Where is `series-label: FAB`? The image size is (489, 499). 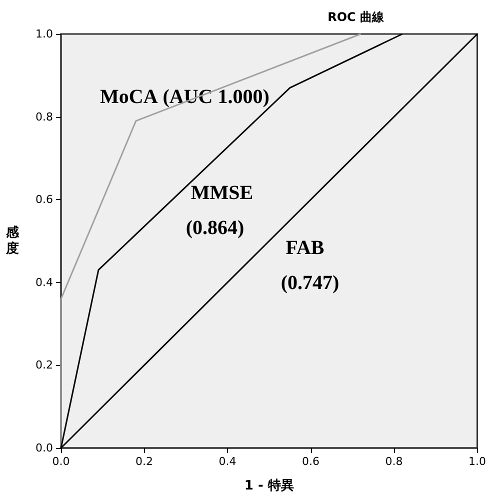
series-label: FAB is located at coordinates (305, 248).